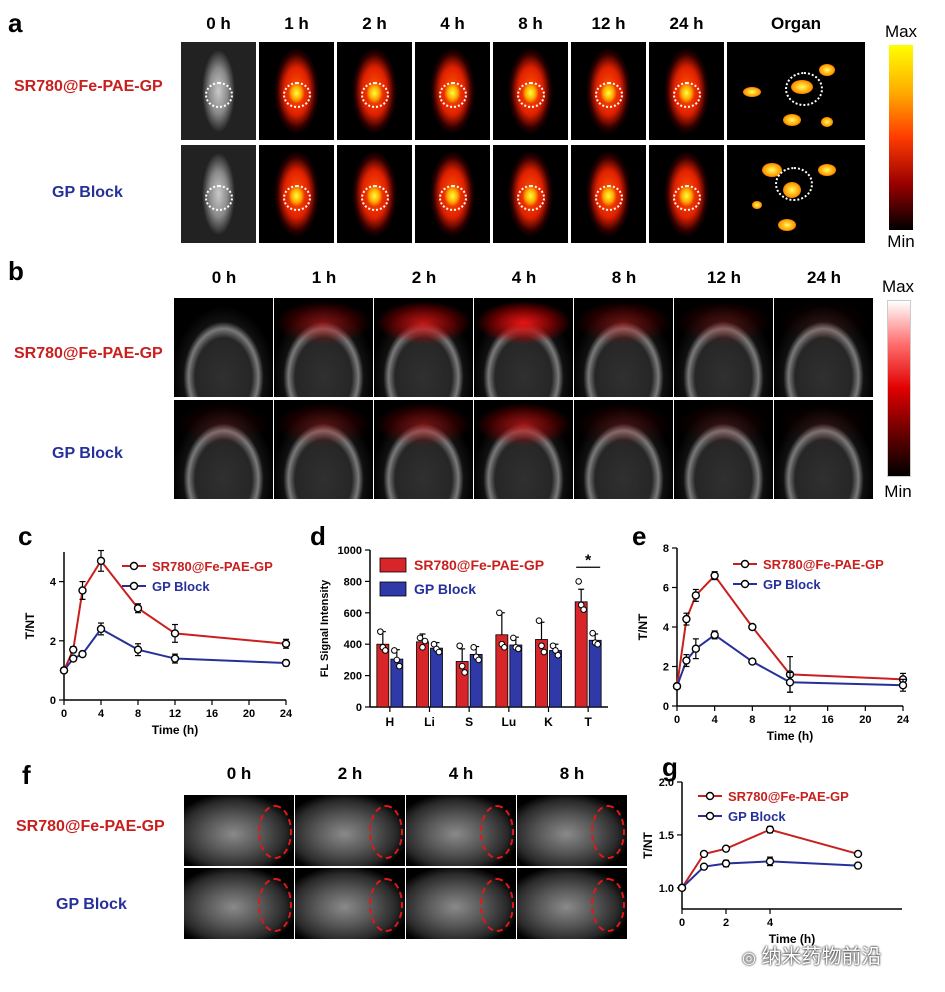  What do you see at coordinates (752, 720) in the screenshot?
I see `x-tick-label: 8` at bounding box center [752, 720].